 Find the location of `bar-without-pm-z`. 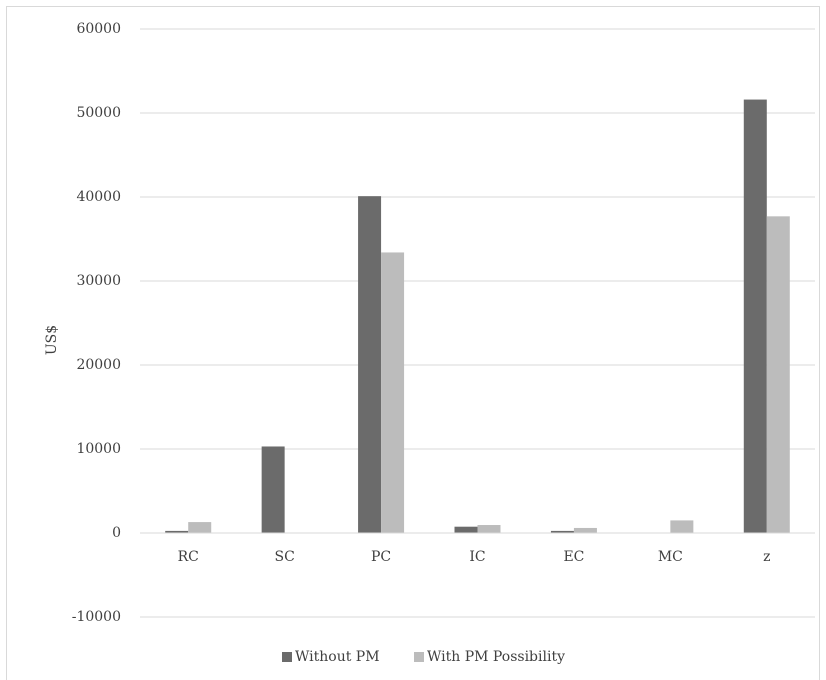

bar-without-pm-z is located at coordinates (755, 316).